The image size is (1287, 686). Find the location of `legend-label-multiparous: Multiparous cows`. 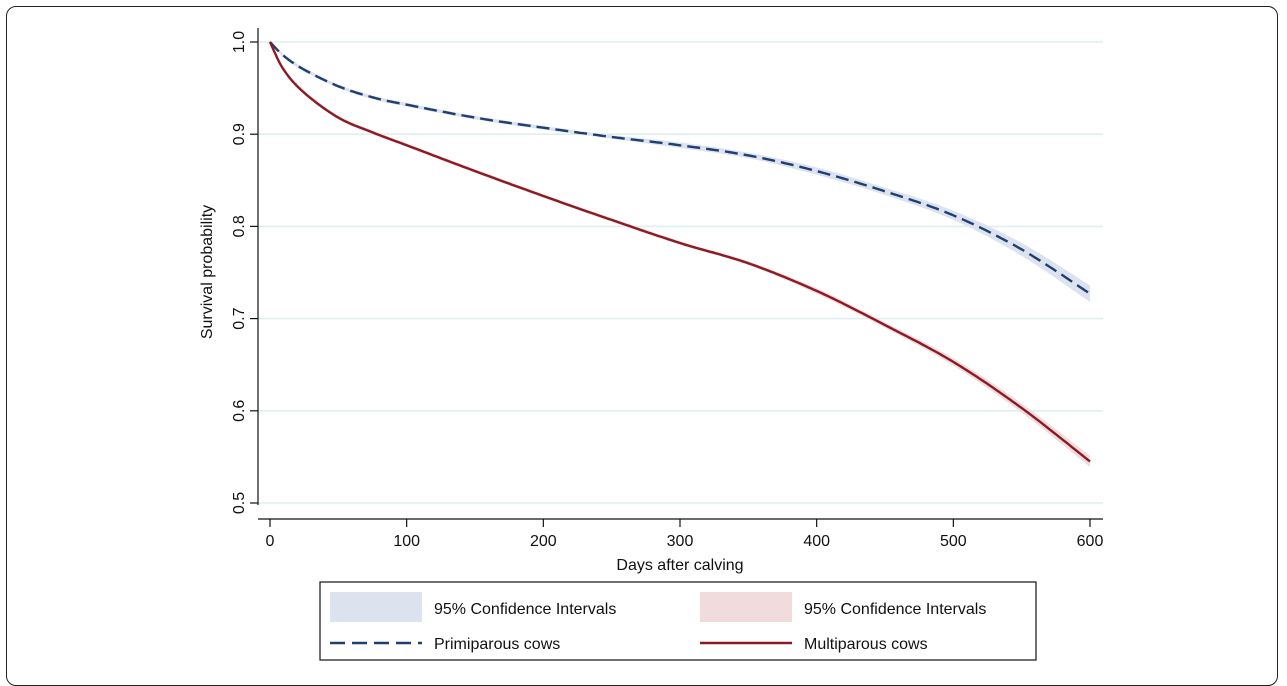

legend-label-multiparous: Multiparous cows is located at coordinates (866, 644).